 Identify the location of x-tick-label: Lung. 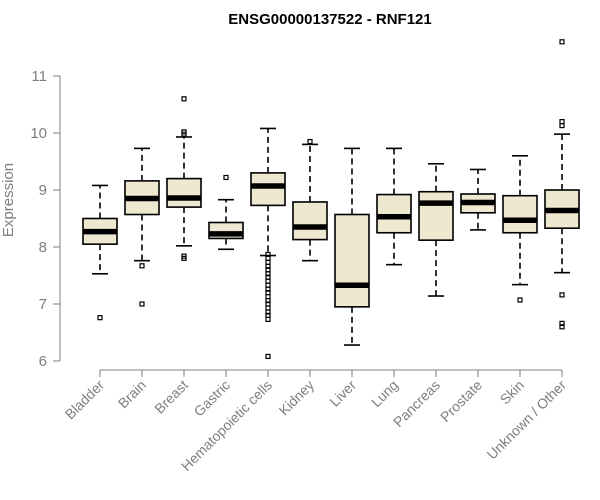
(384, 393).